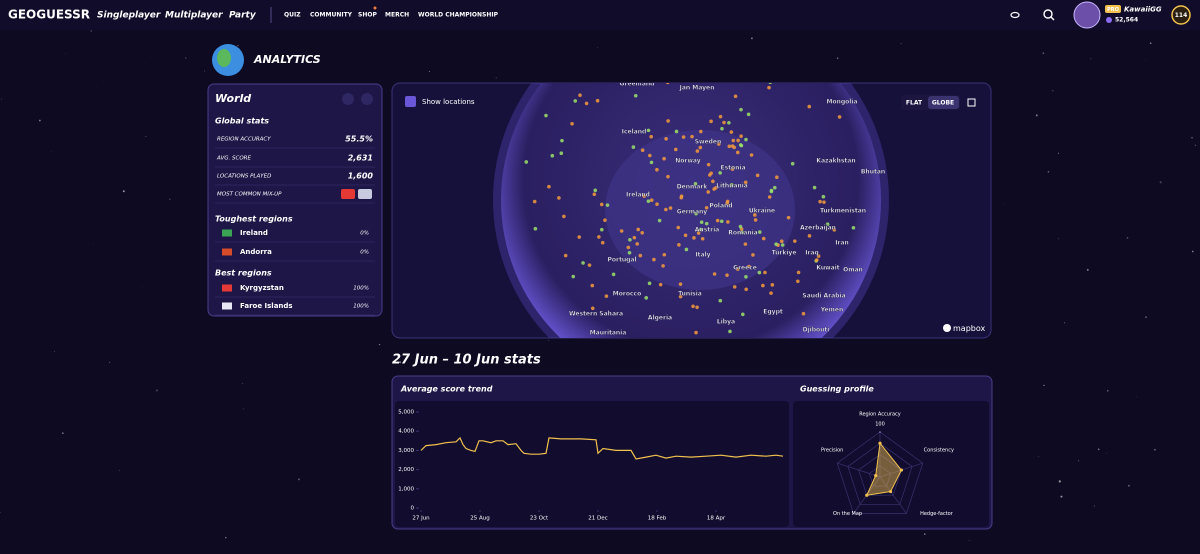 The image size is (1200, 554). I want to click on nav-sublink: WORLD CHAMPIONSHIP, so click(458, 15).